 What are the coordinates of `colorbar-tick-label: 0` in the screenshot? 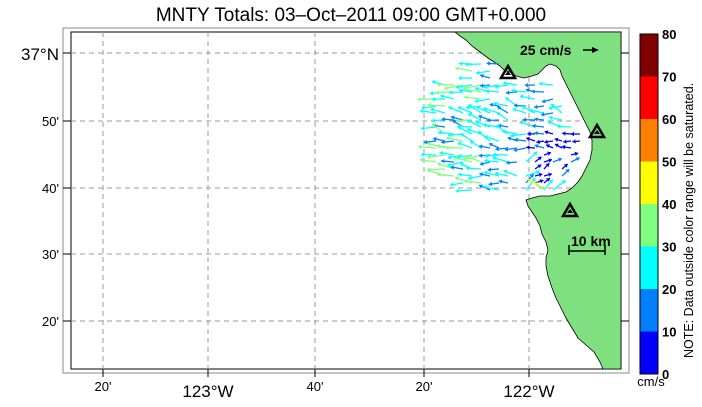 It's located at (665, 374).